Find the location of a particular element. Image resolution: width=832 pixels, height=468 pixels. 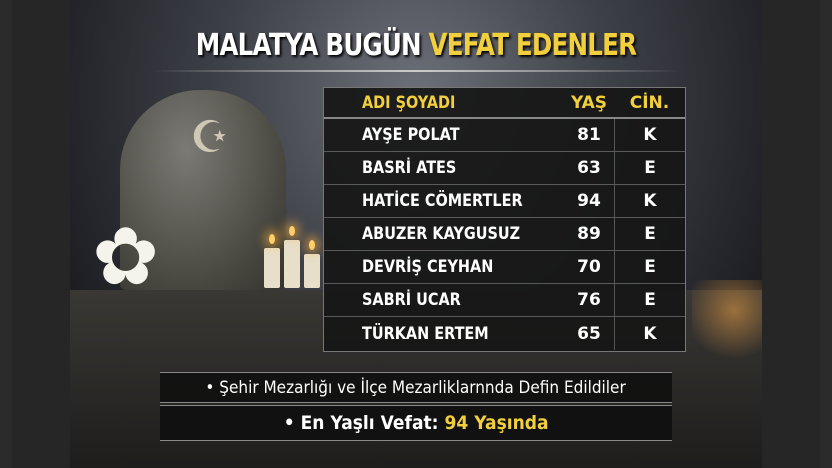

oldest-note: • En Yaşlı Vefat: 94 Yaşında is located at coordinates (416, 423).